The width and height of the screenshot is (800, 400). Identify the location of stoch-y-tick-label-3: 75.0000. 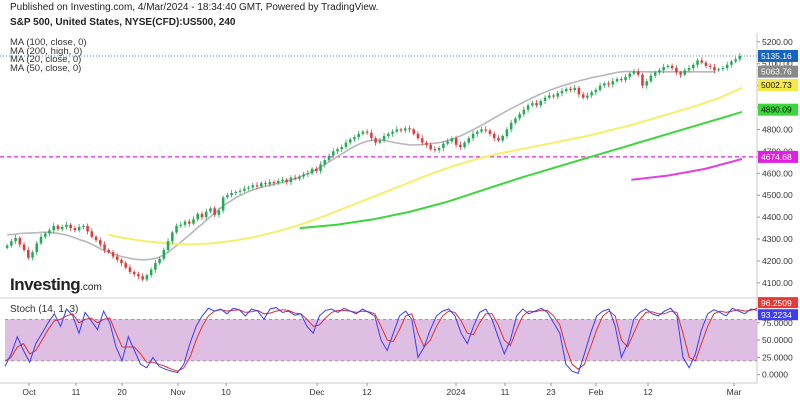
(777, 323).